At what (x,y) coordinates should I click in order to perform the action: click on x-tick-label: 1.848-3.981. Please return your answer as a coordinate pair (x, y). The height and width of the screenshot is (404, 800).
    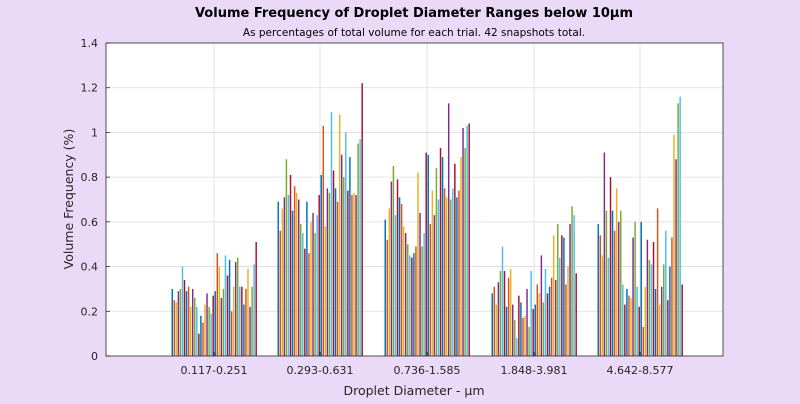
    Looking at the image, I should click on (534, 370).